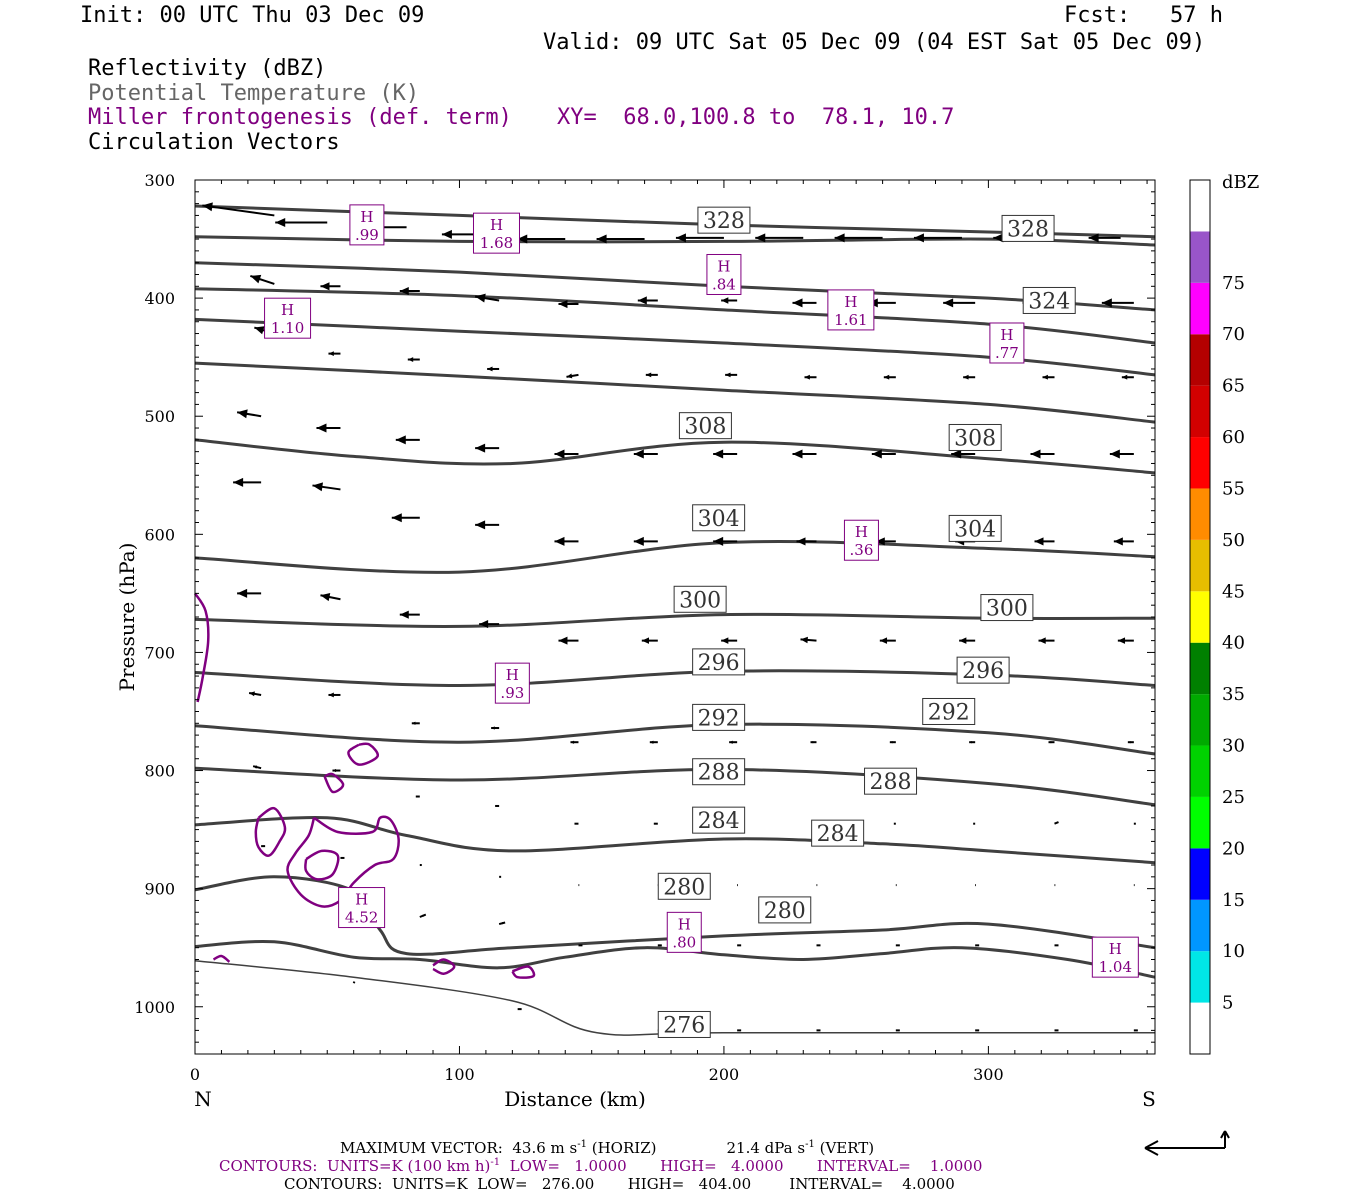  What do you see at coordinates (1227, 1003) in the screenshot?
I see `colorbar-label: 5` at bounding box center [1227, 1003].